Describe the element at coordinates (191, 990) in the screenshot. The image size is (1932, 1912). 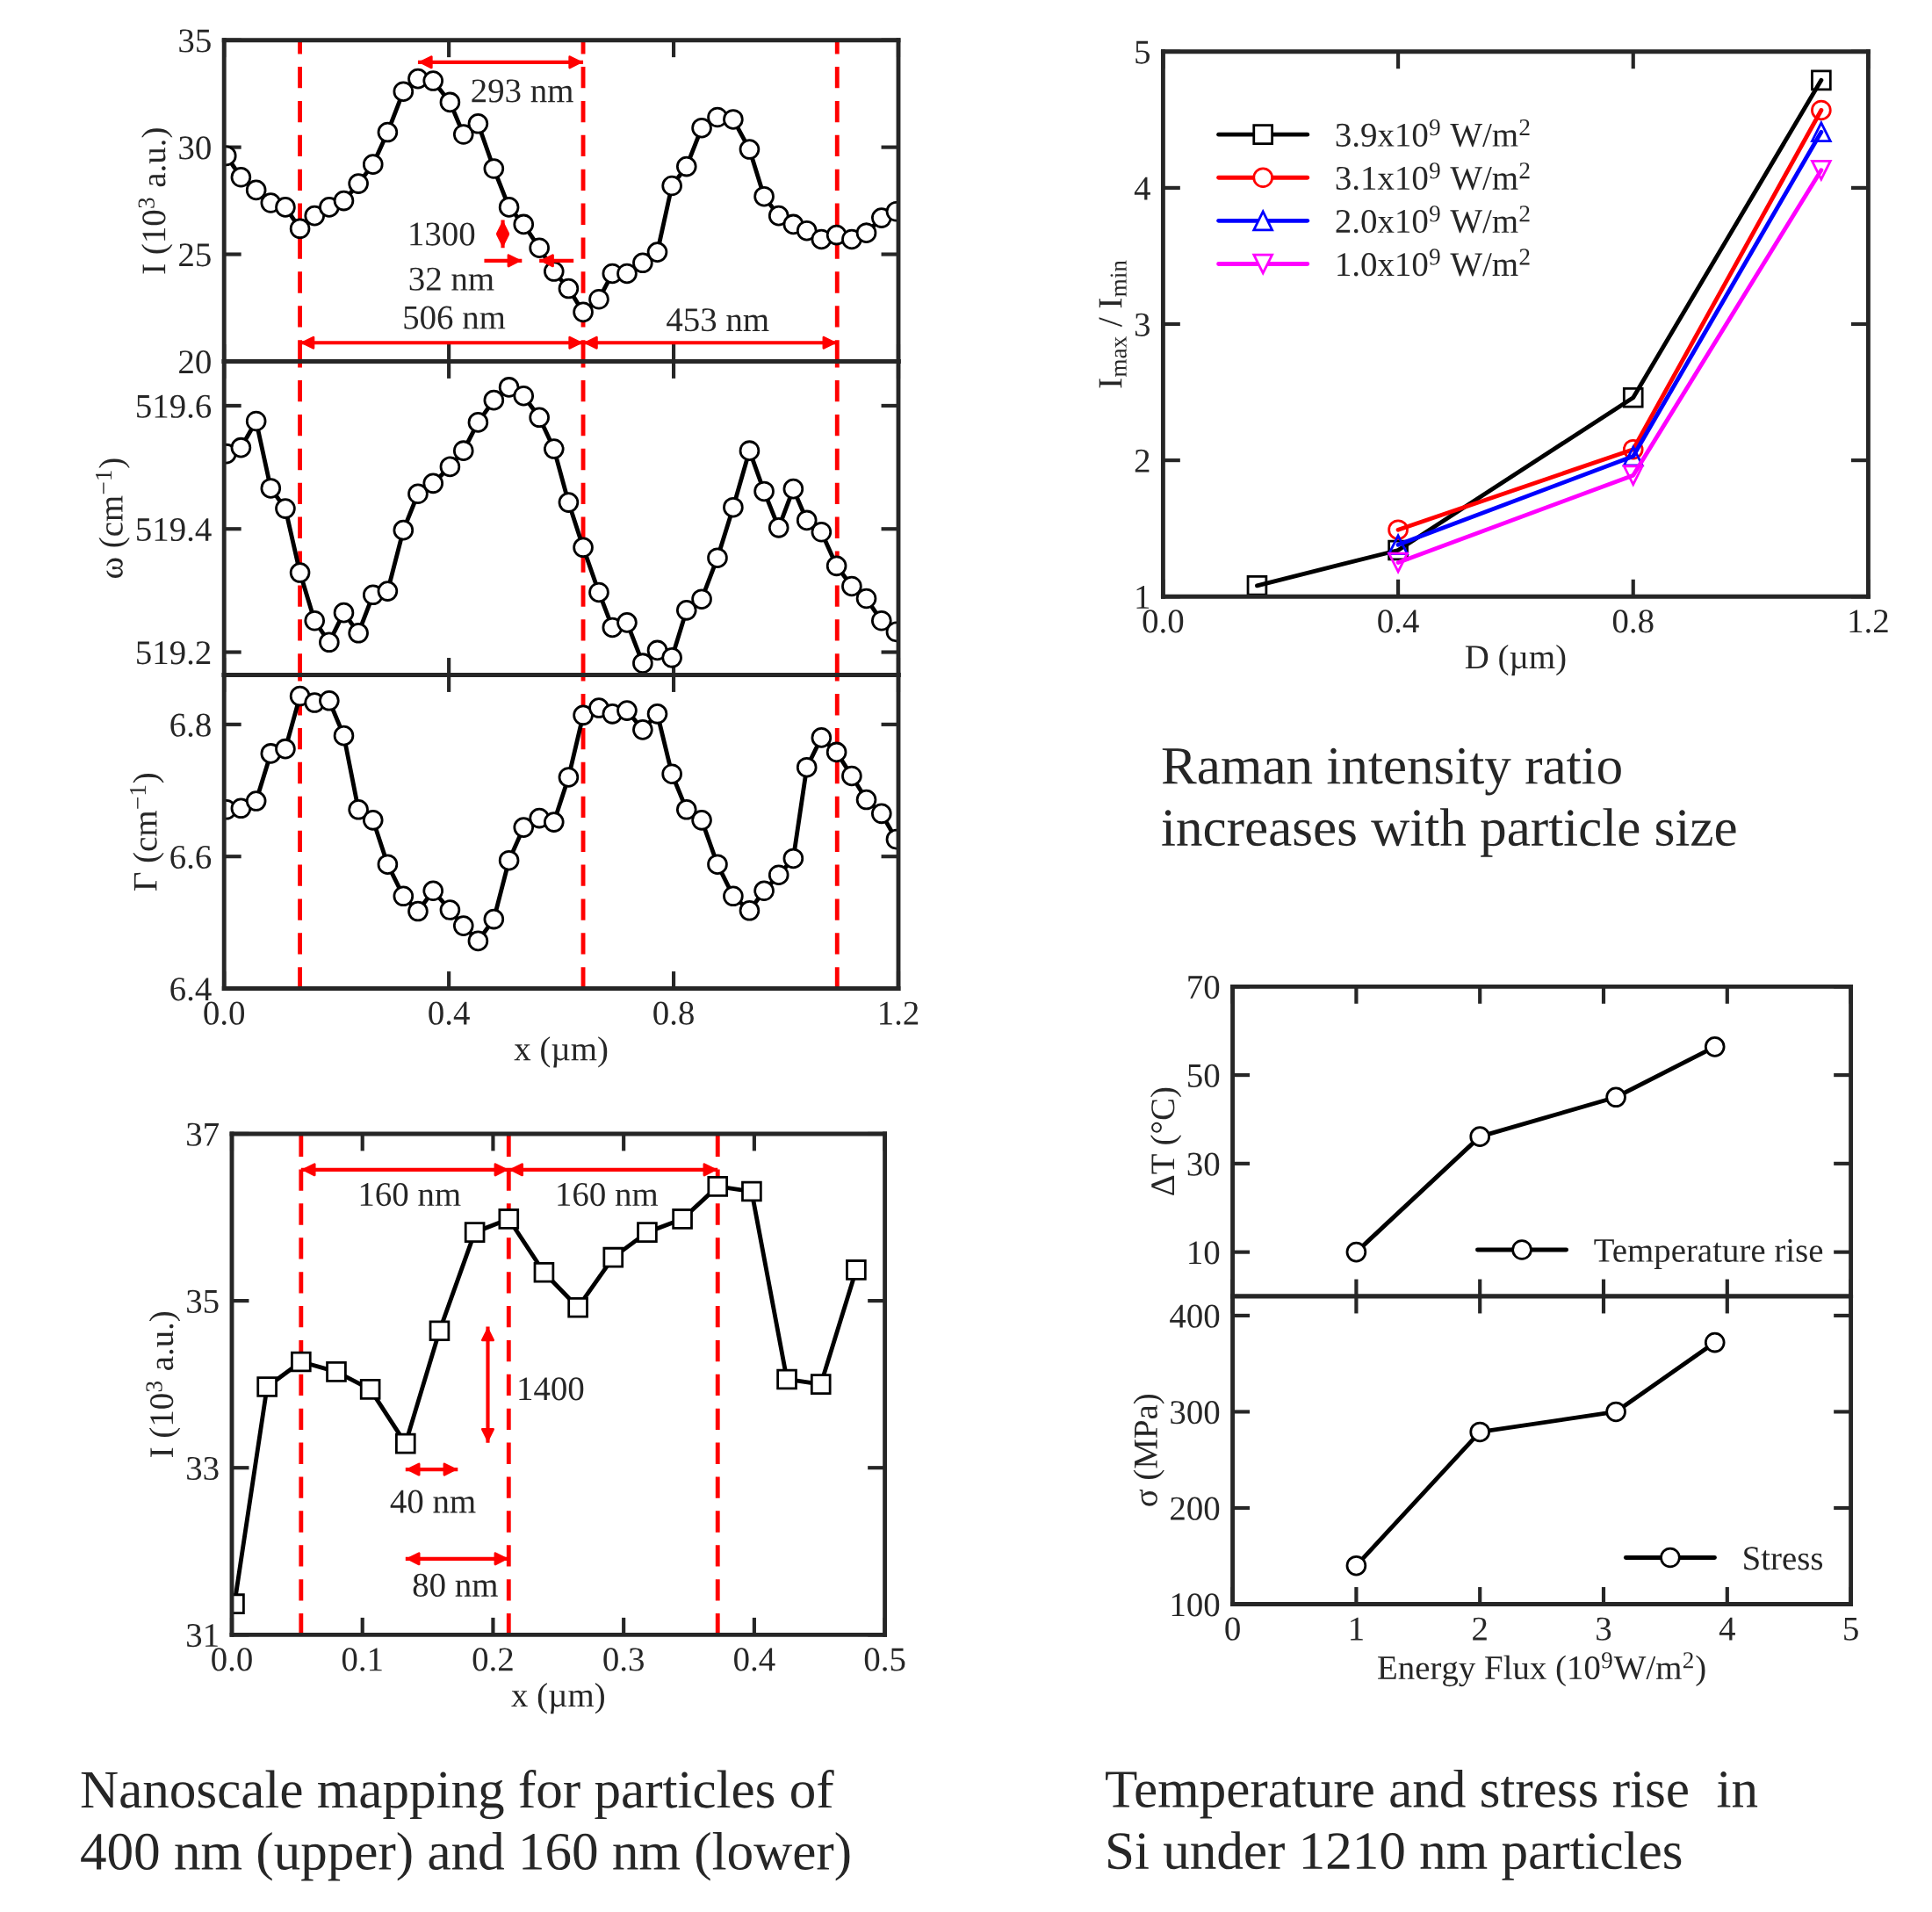
I see `y-tick-label: 6.4` at that location.